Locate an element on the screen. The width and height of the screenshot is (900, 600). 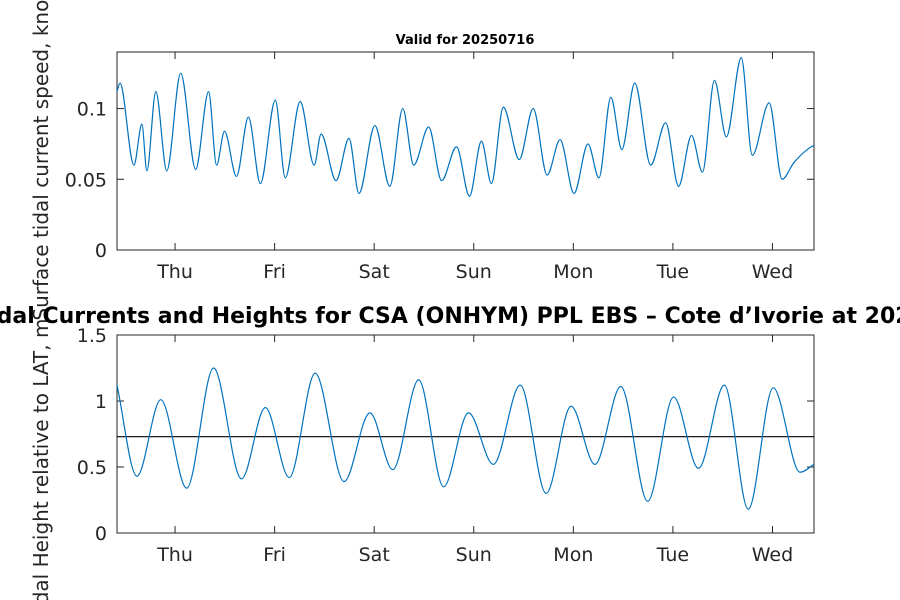
tidal-height-y-axis-label: Tidal Height relative to LAT, m is located at coordinates (41, 459).